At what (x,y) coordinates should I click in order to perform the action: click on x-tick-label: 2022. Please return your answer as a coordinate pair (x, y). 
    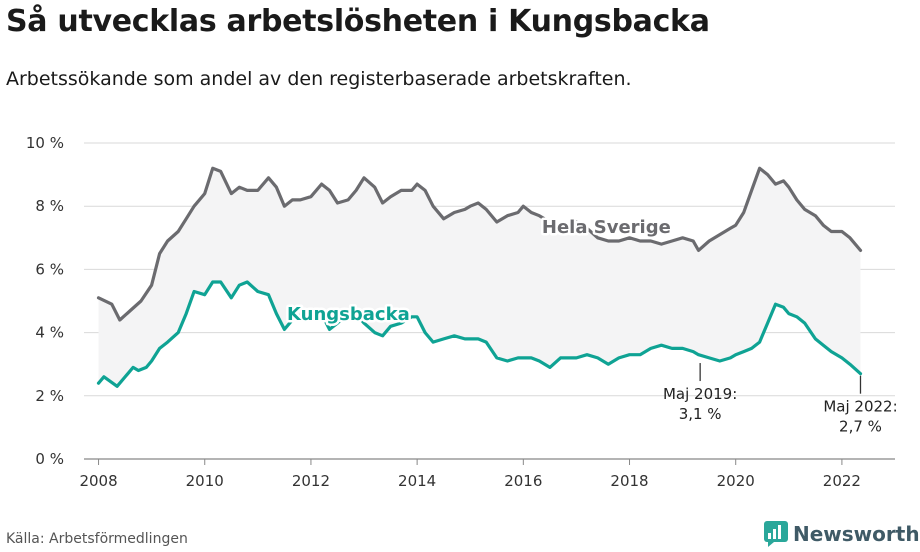
    Looking at the image, I should click on (842, 481).